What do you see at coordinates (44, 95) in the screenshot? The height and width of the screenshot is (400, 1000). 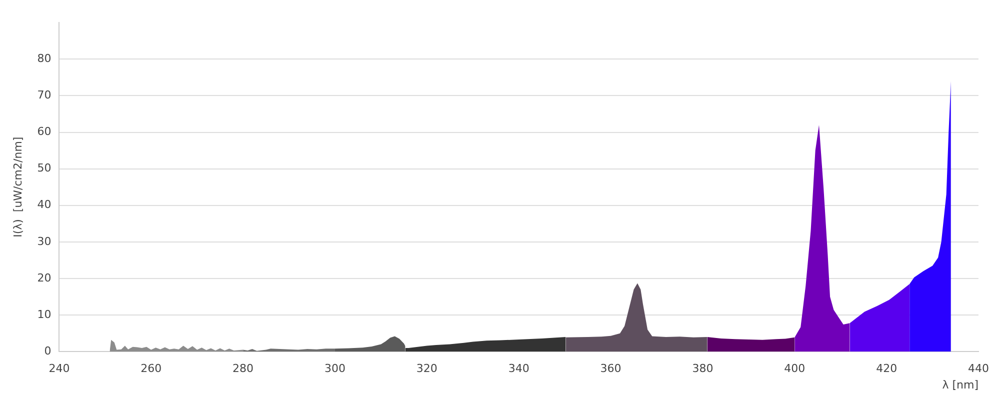 I see `y-tick-label: 70` at bounding box center [44, 95].